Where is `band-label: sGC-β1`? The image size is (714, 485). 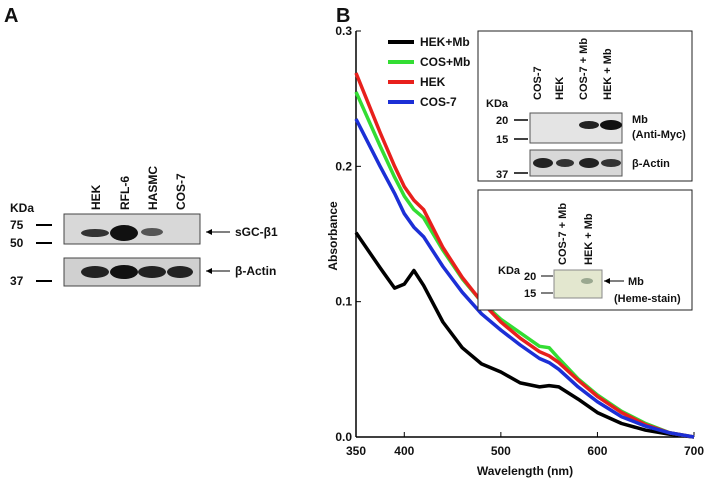
band-label: sGC-β1 is located at coordinates (256, 232).